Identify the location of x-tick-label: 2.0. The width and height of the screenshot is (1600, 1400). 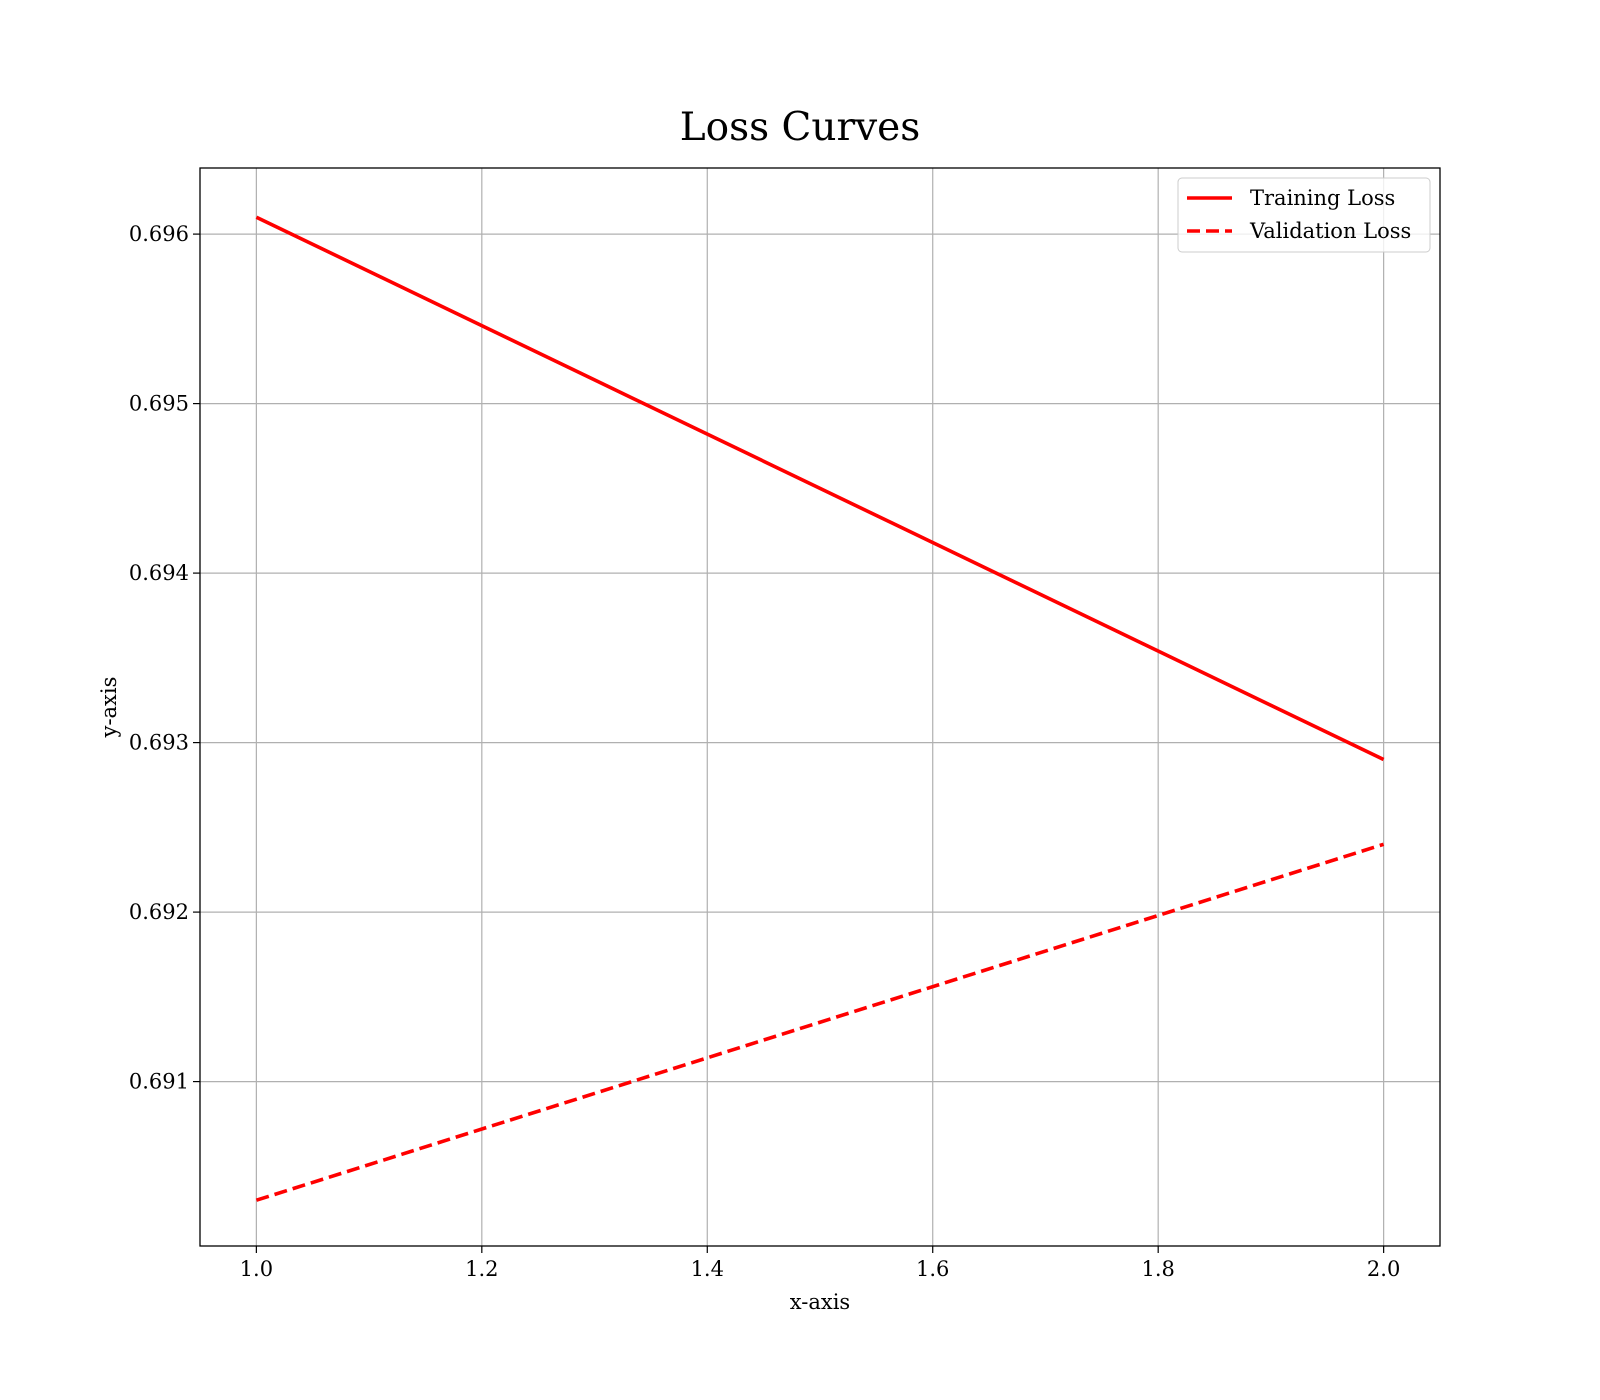
(1383, 1269).